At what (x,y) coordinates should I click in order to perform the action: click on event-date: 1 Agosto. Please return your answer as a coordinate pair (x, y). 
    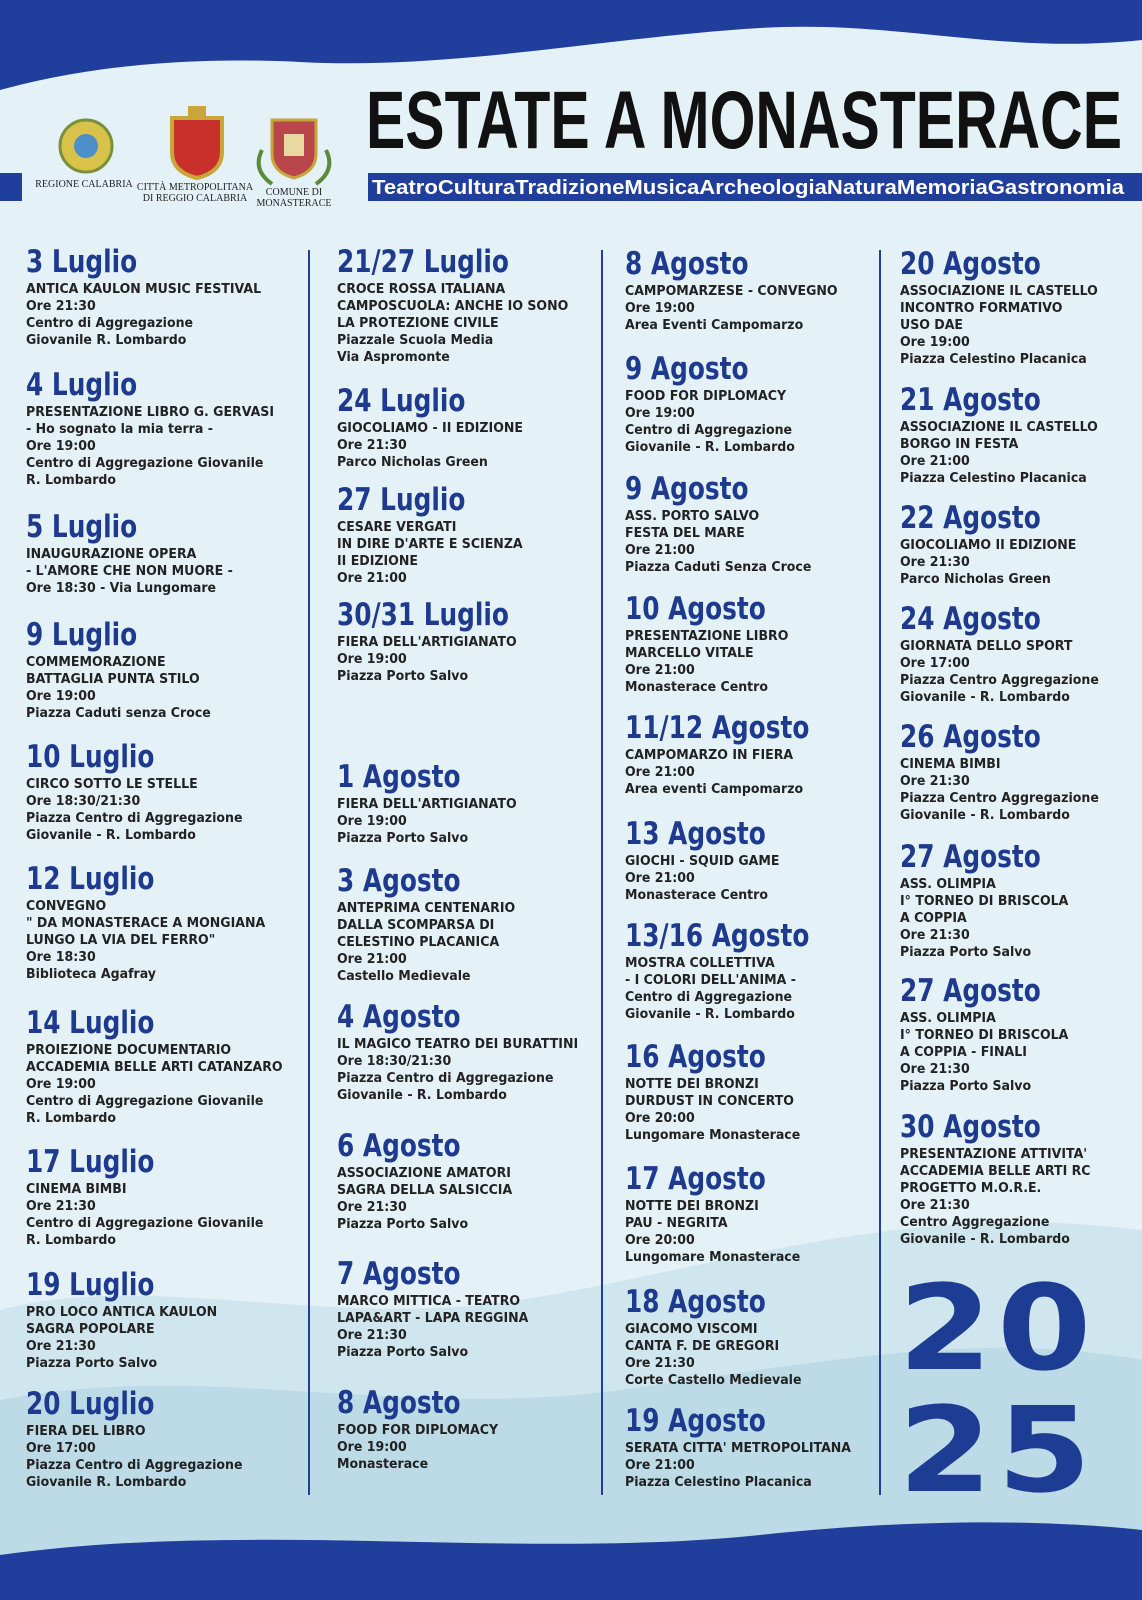
    Looking at the image, I should click on (399, 777).